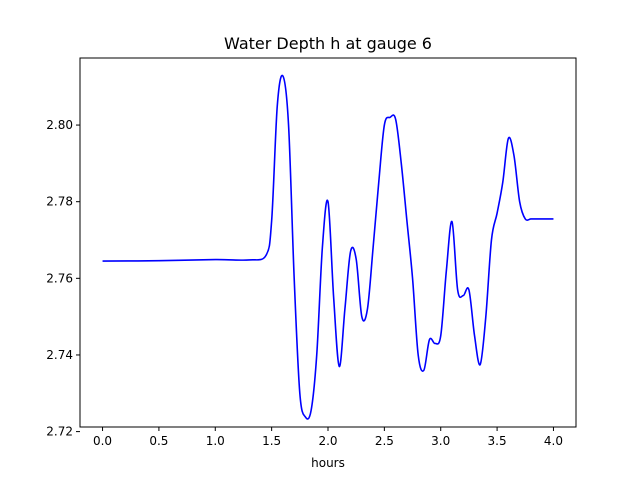  What do you see at coordinates (102, 441) in the screenshot?
I see `x-tick-label: 0.0` at bounding box center [102, 441].